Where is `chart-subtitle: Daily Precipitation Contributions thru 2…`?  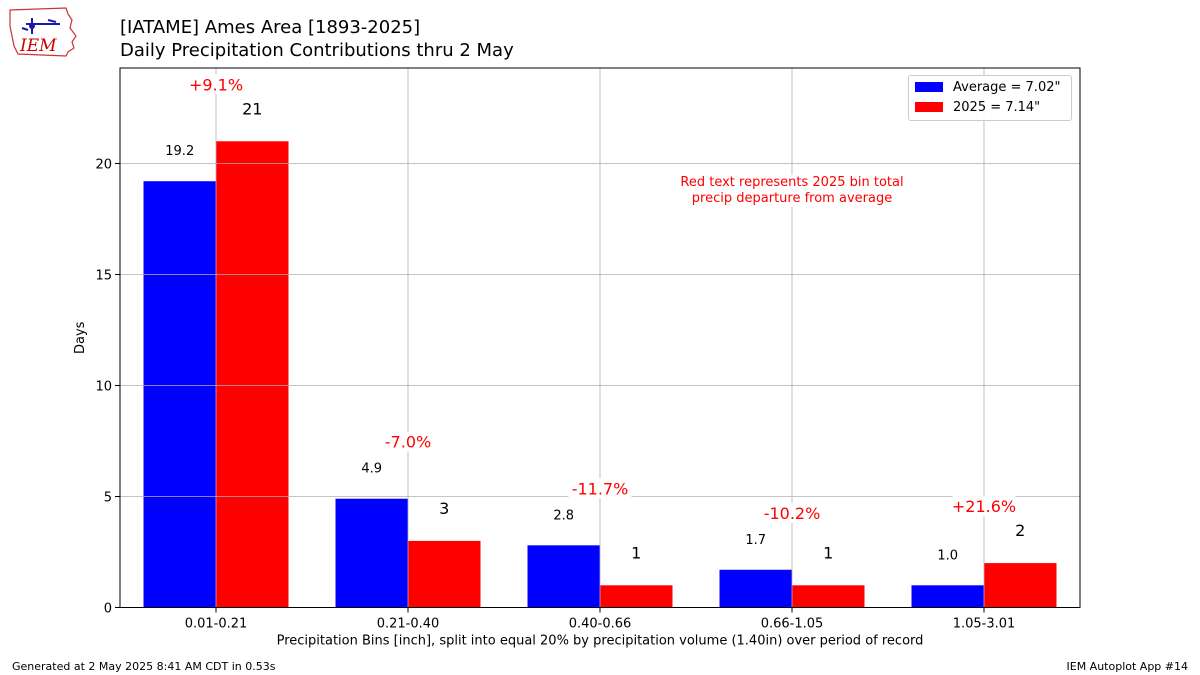 chart-subtitle: Daily Precipitation Contributions thru 2… is located at coordinates (317, 50).